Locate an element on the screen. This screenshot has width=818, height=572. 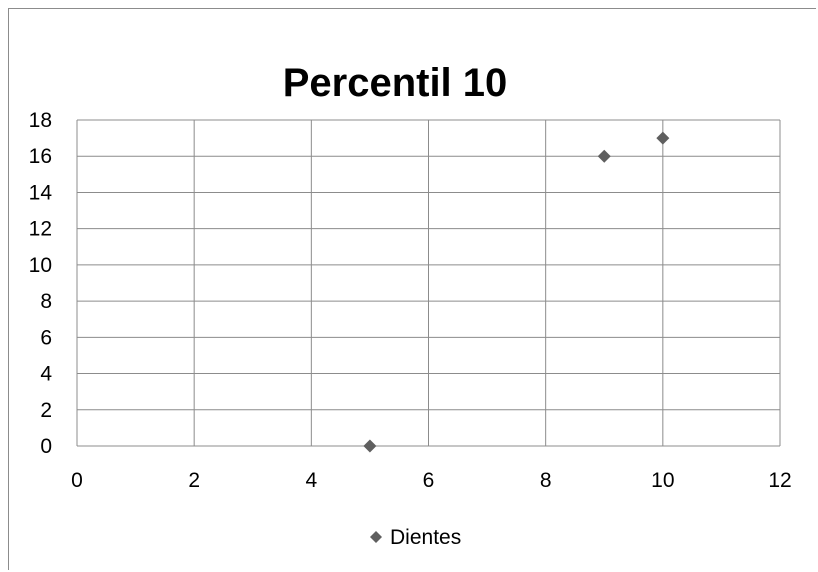
y-tick-label-4: 8 is located at coordinates (46, 301).